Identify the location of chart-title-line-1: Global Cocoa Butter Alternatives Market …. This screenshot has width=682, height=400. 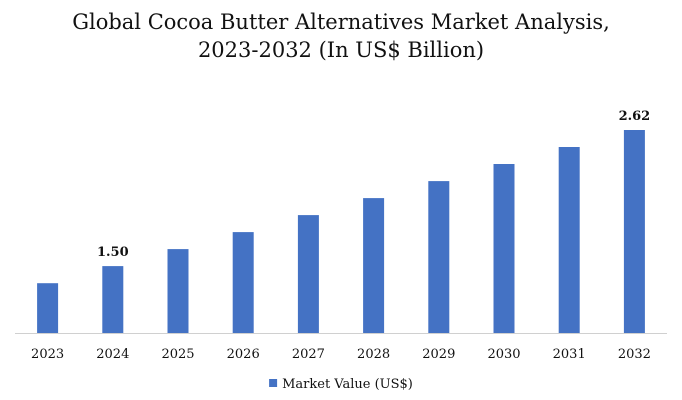
(341, 22).